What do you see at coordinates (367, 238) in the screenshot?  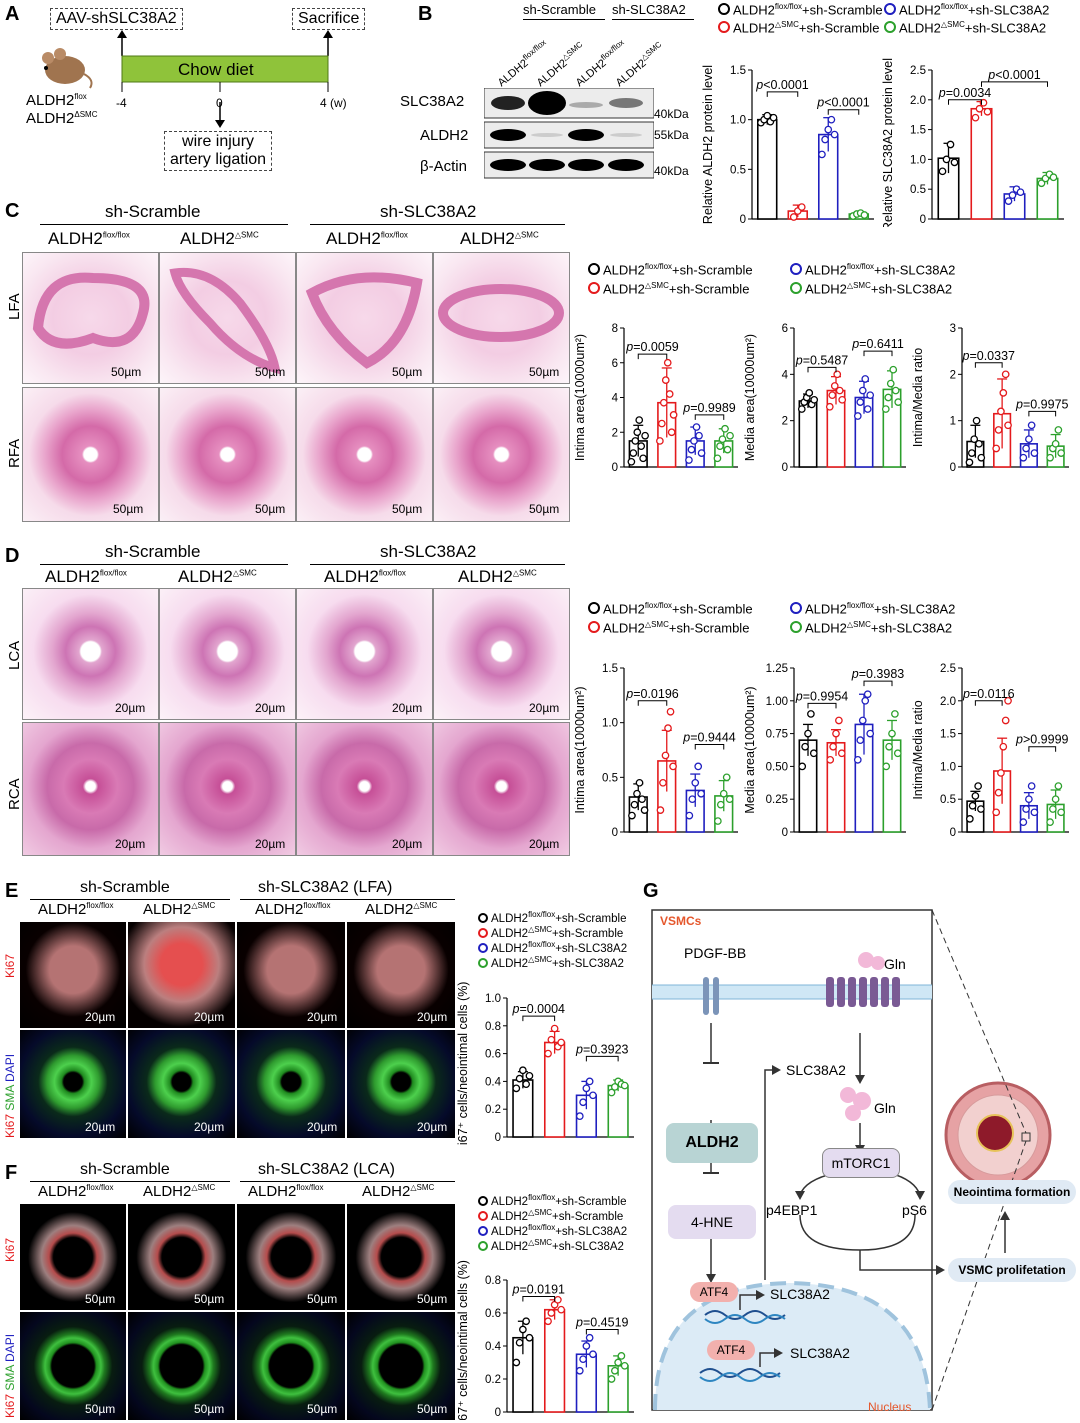 I see `c-col-3: ALDH2flox/flox` at bounding box center [367, 238].